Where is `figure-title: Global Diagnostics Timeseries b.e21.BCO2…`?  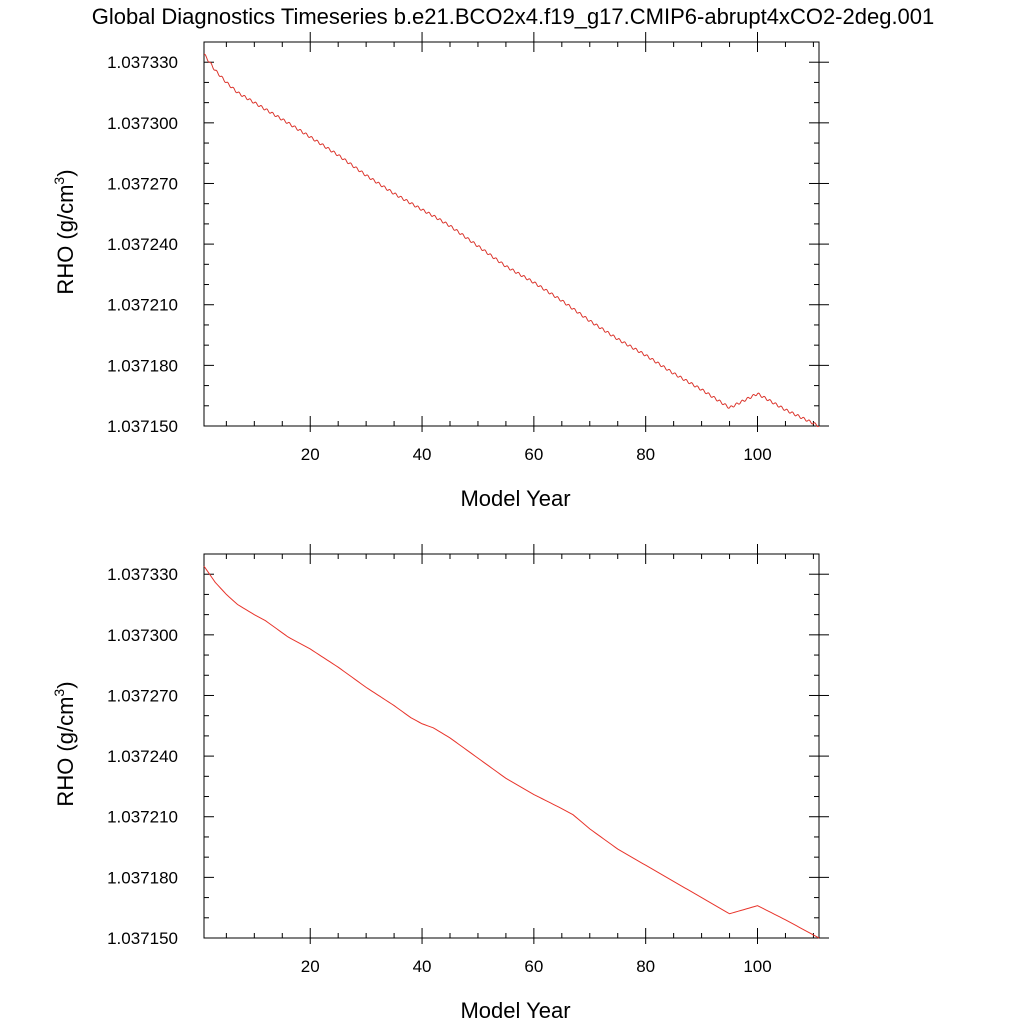 figure-title: Global Diagnostics Timeseries b.e21.BCO2… is located at coordinates (513, 16).